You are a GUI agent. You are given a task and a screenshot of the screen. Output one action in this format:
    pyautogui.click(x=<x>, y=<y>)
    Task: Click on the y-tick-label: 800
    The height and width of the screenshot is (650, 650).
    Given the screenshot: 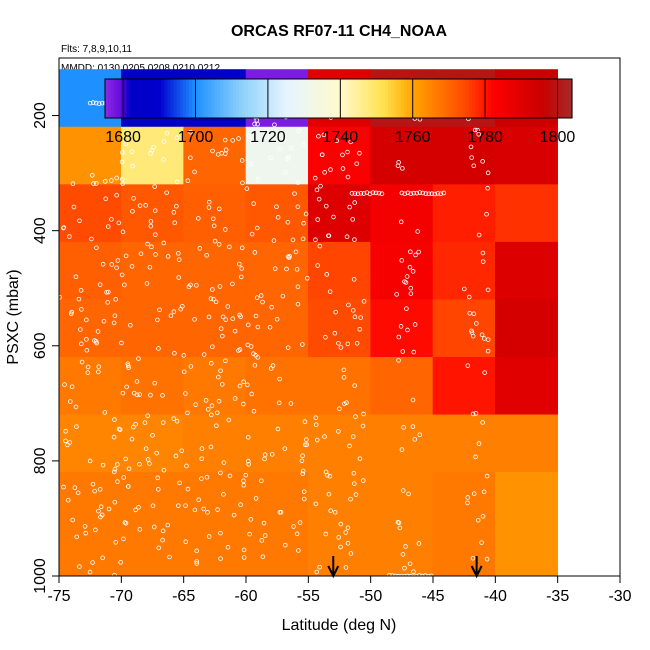 What is the action you would take?
    pyautogui.click(x=40, y=460)
    